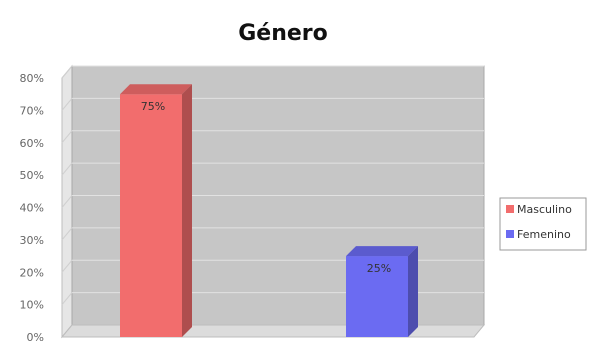 This screenshot has height=345, width=589. What do you see at coordinates (32, 143) in the screenshot?
I see `y-tick-label: 60%` at bounding box center [32, 143].